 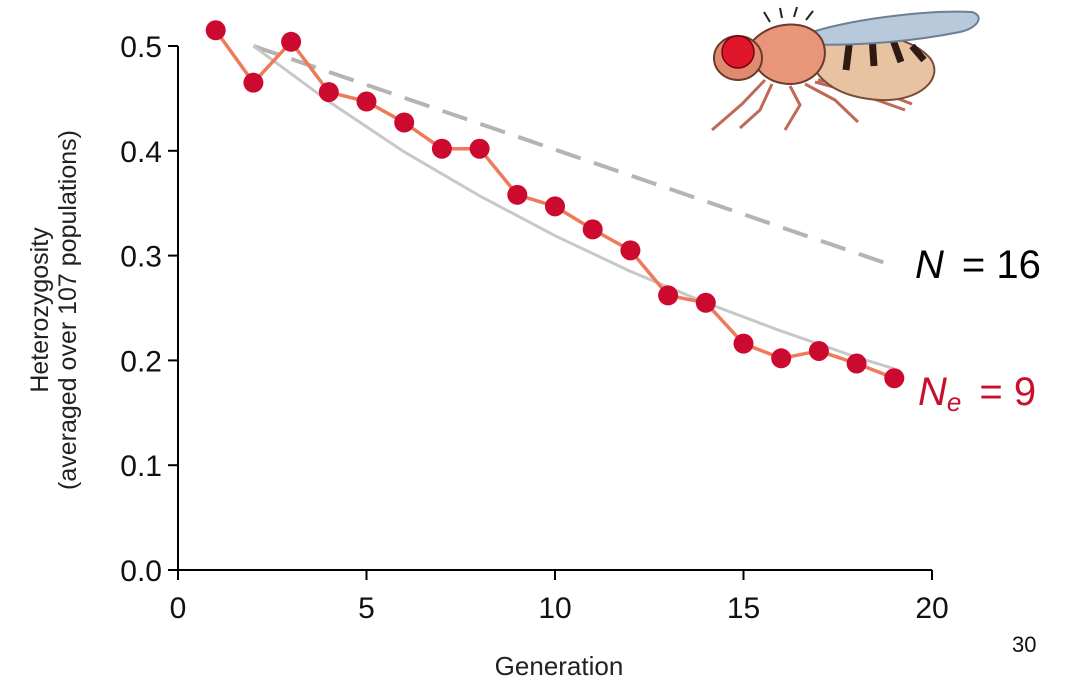 I want to click on fly-eye, so click(x=738, y=52).